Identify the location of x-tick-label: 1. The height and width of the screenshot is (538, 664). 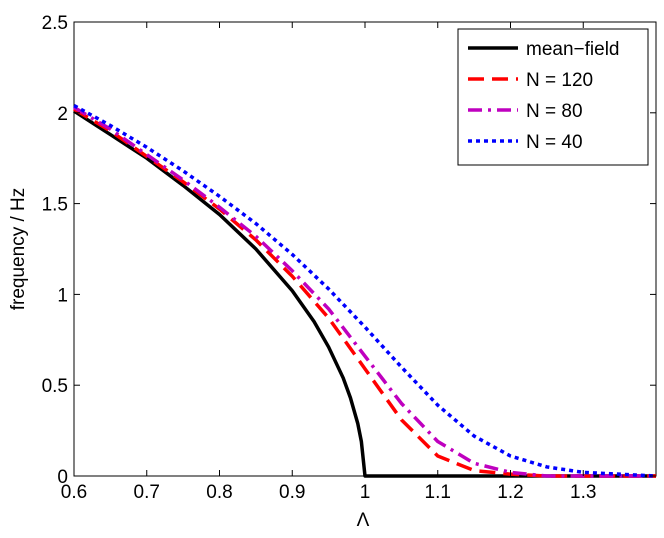
(365, 492).